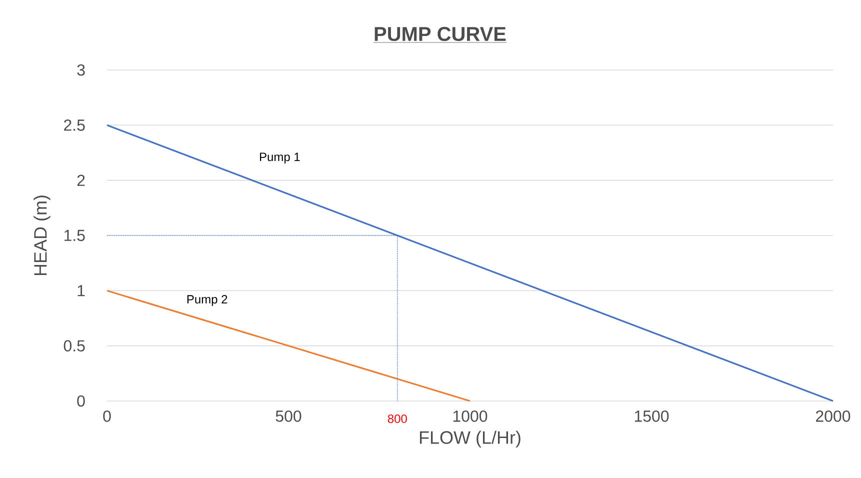 The image size is (861, 478). I want to click on annotation: 800, so click(397, 419).